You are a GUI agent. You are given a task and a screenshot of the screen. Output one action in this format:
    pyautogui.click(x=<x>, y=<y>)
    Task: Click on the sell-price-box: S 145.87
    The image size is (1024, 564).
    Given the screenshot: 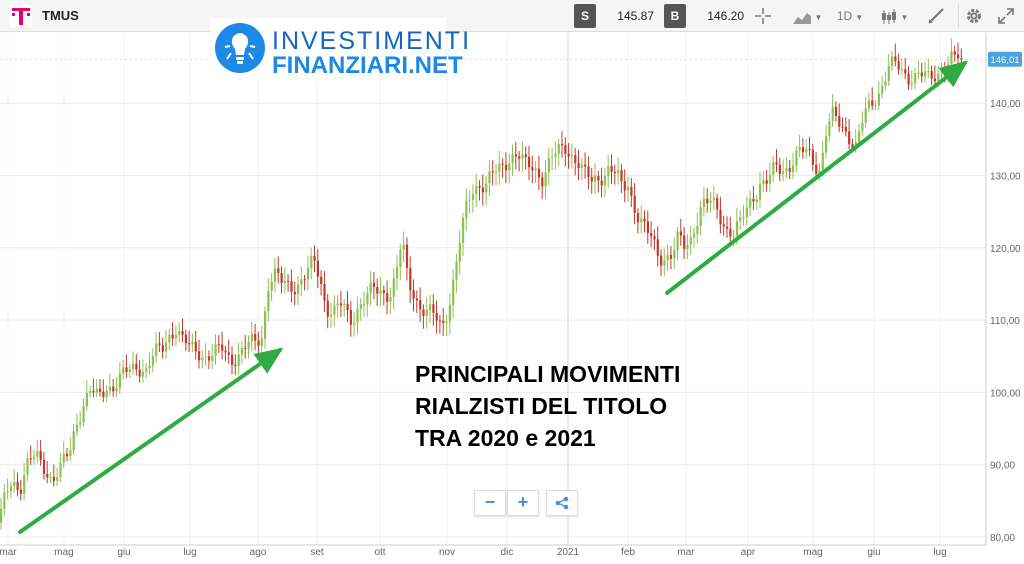 What is the action you would take?
    pyautogui.click(x=616, y=16)
    